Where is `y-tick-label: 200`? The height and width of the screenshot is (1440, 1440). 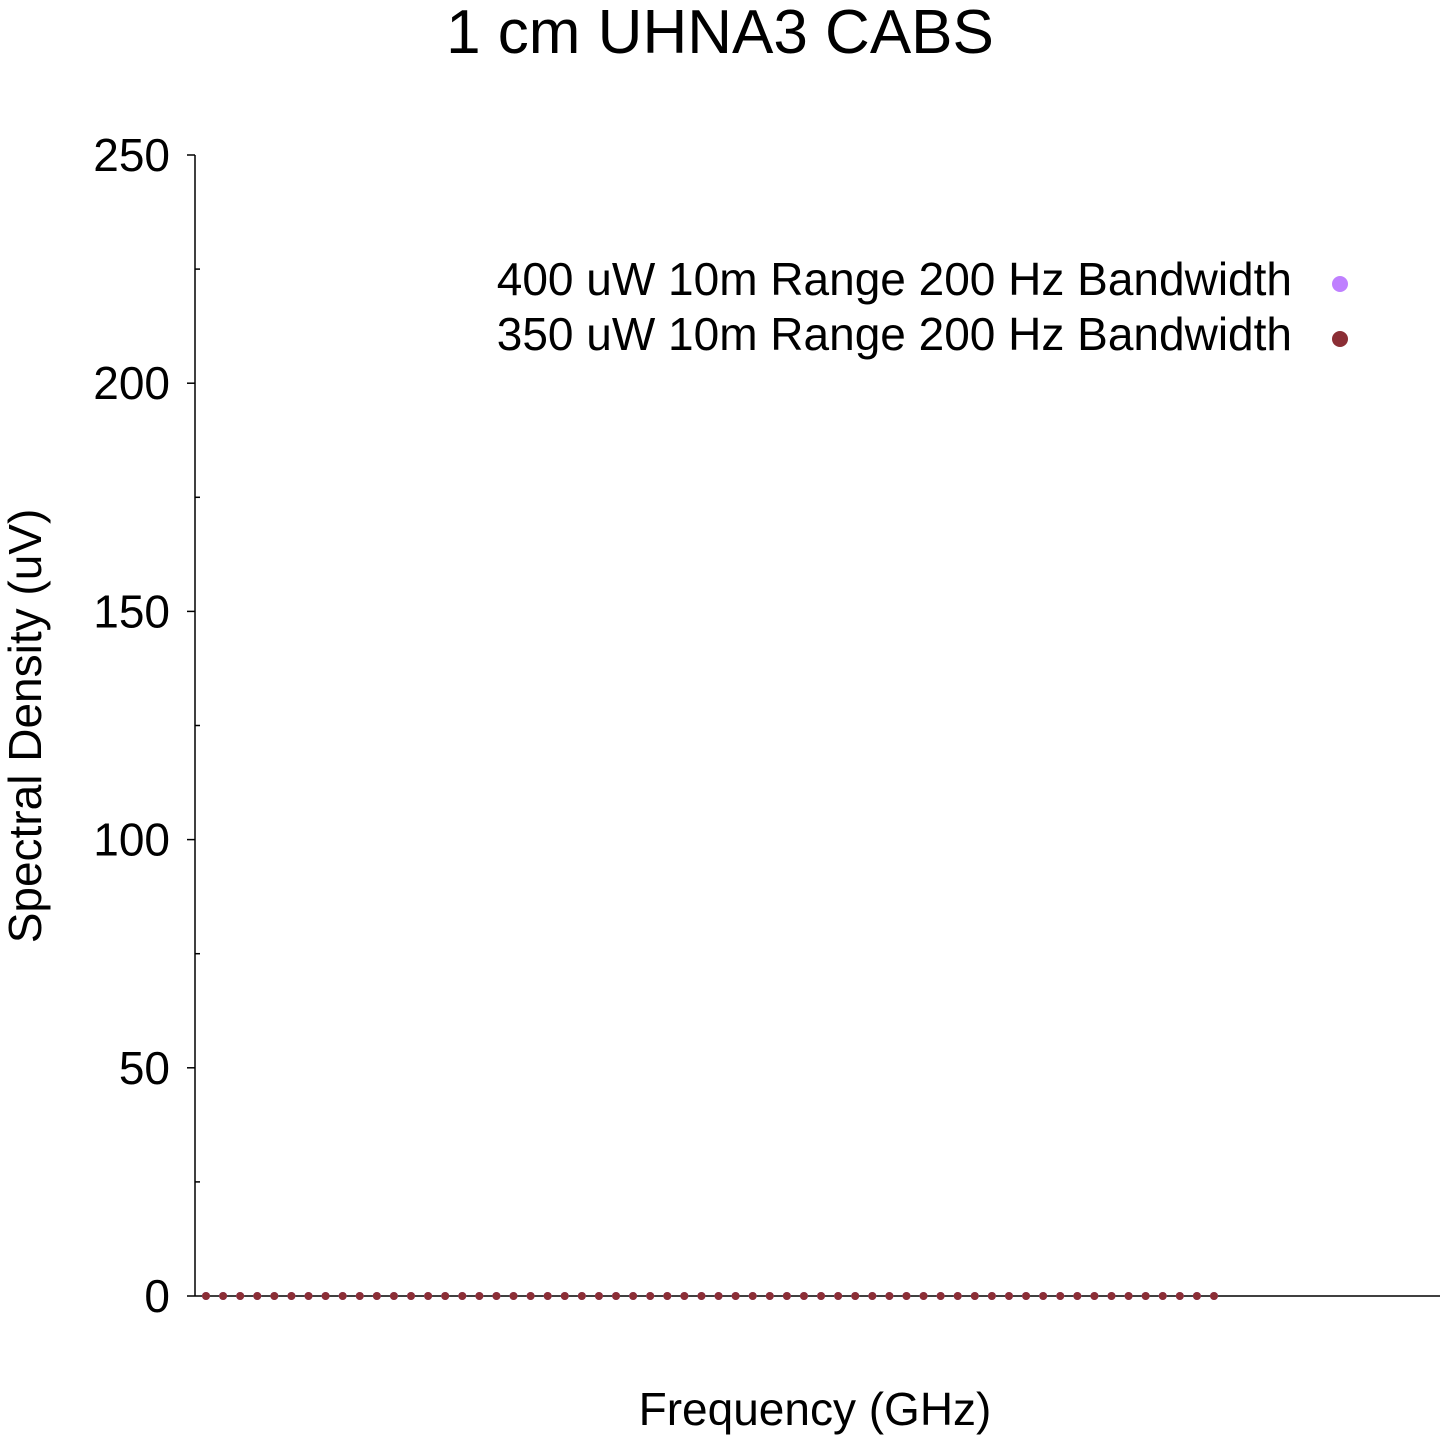
y-tick-label: 200 is located at coordinates (131, 383).